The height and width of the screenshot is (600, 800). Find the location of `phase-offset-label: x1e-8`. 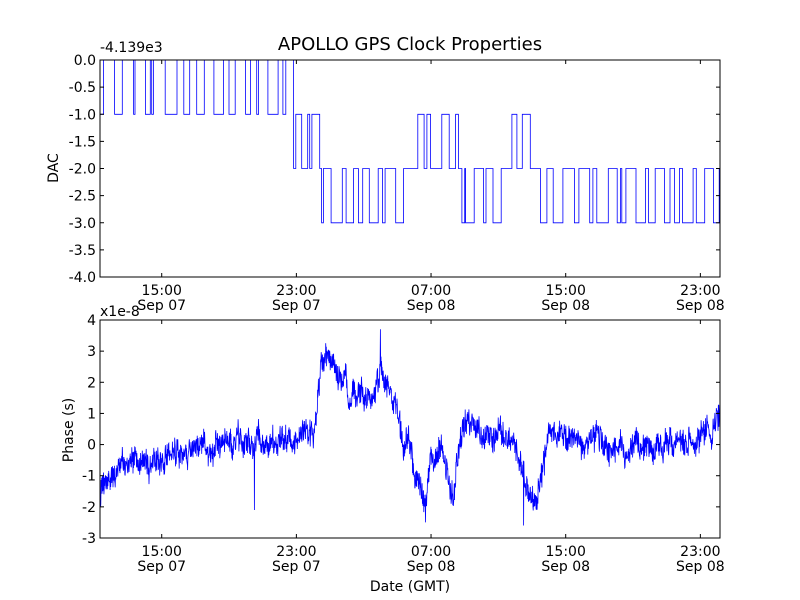

phase-offset-label: x1e-8 is located at coordinates (120, 312).